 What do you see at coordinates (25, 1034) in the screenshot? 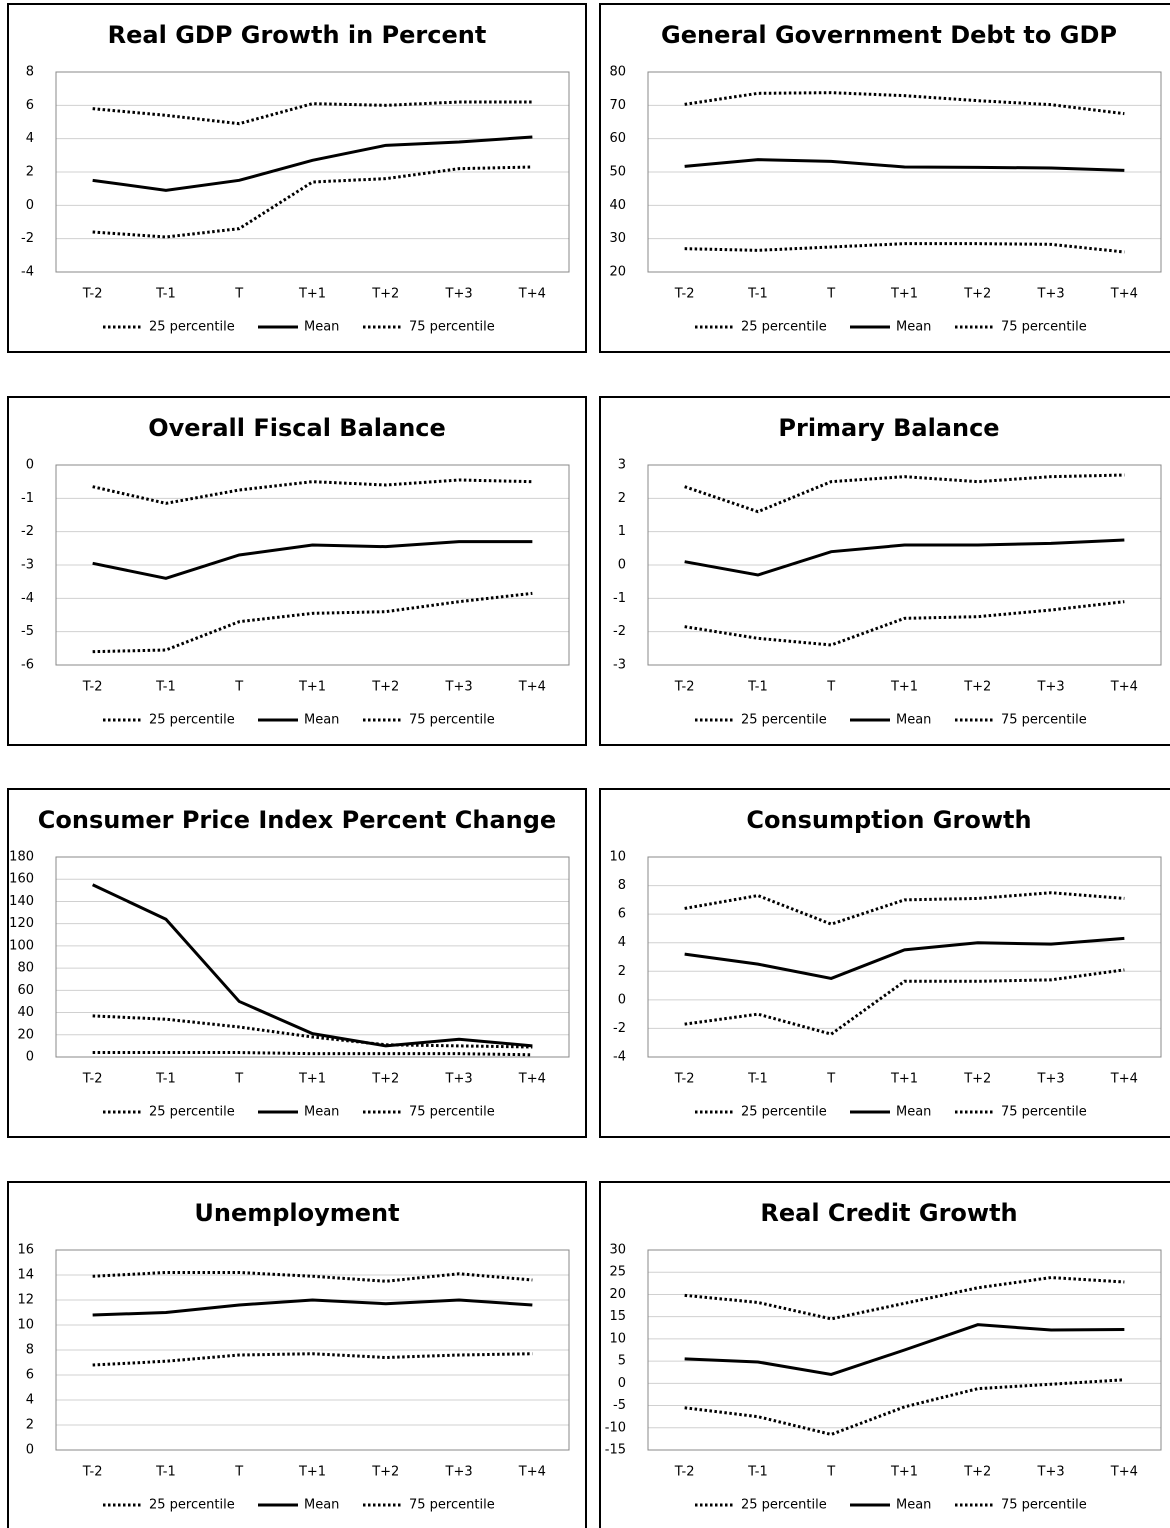
I see `y-tick-label: 20` at bounding box center [25, 1034].